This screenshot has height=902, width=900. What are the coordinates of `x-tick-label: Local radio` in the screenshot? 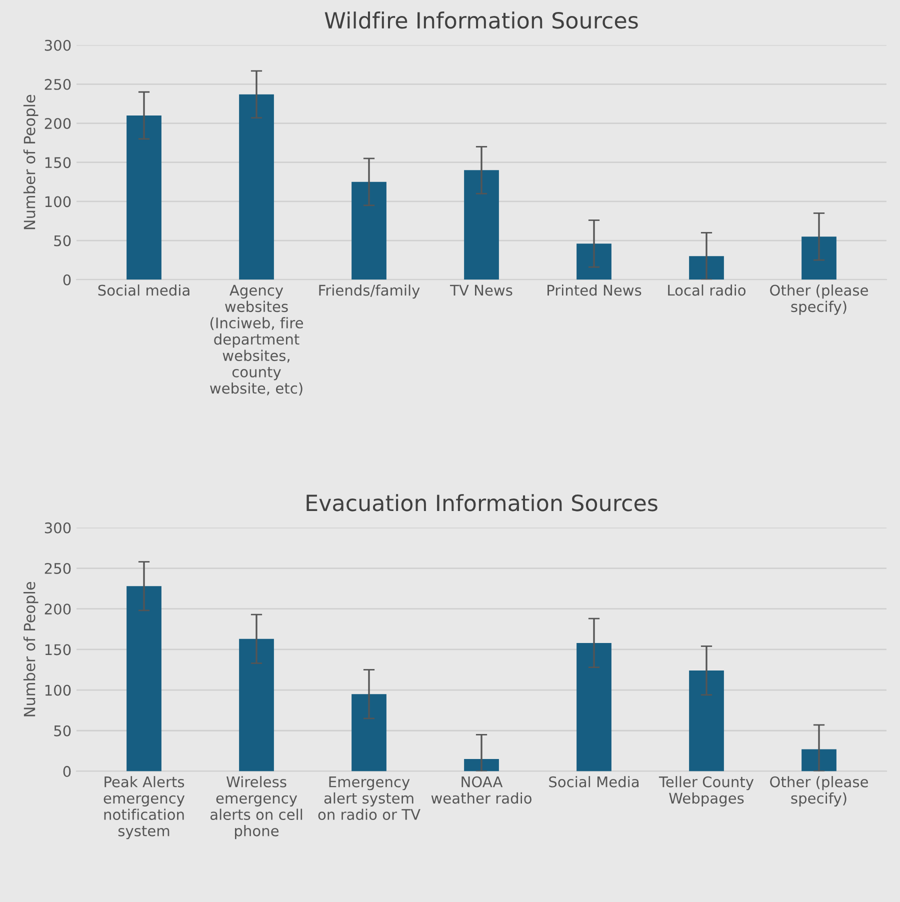 It's located at (707, 290).